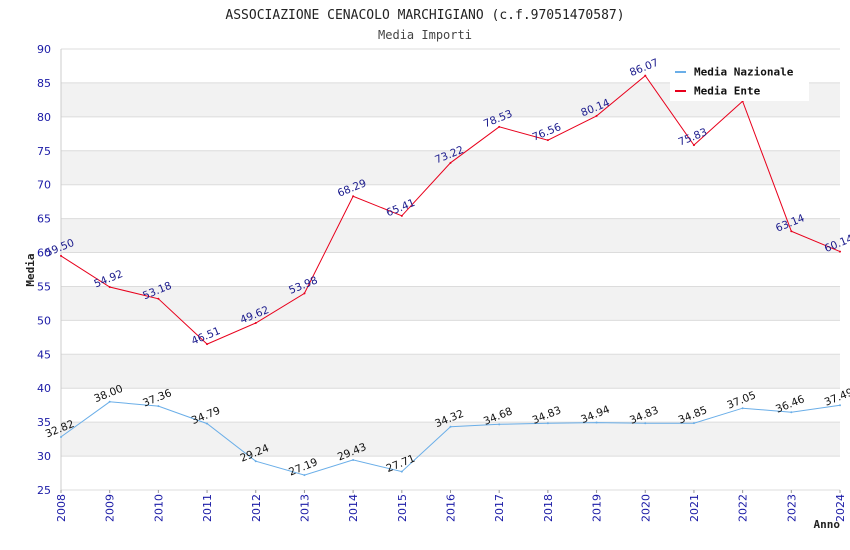  I want to click on x-tick-label: 2023, so click(791, 508).